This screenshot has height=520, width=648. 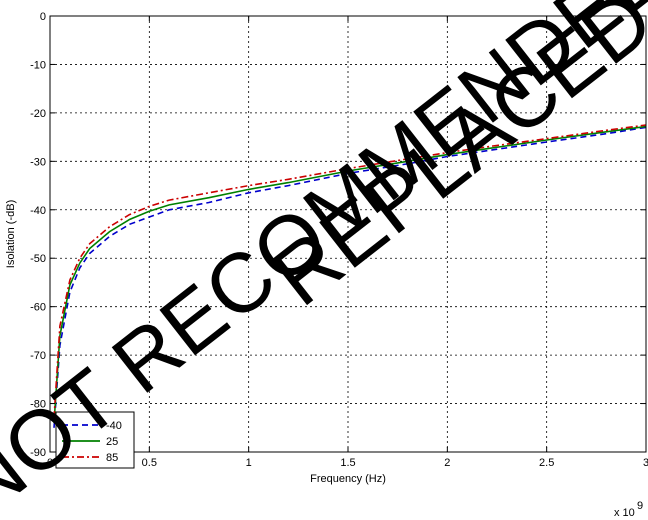 I want to click on x-tick-label: 1.5, so click(x=347, y=463).